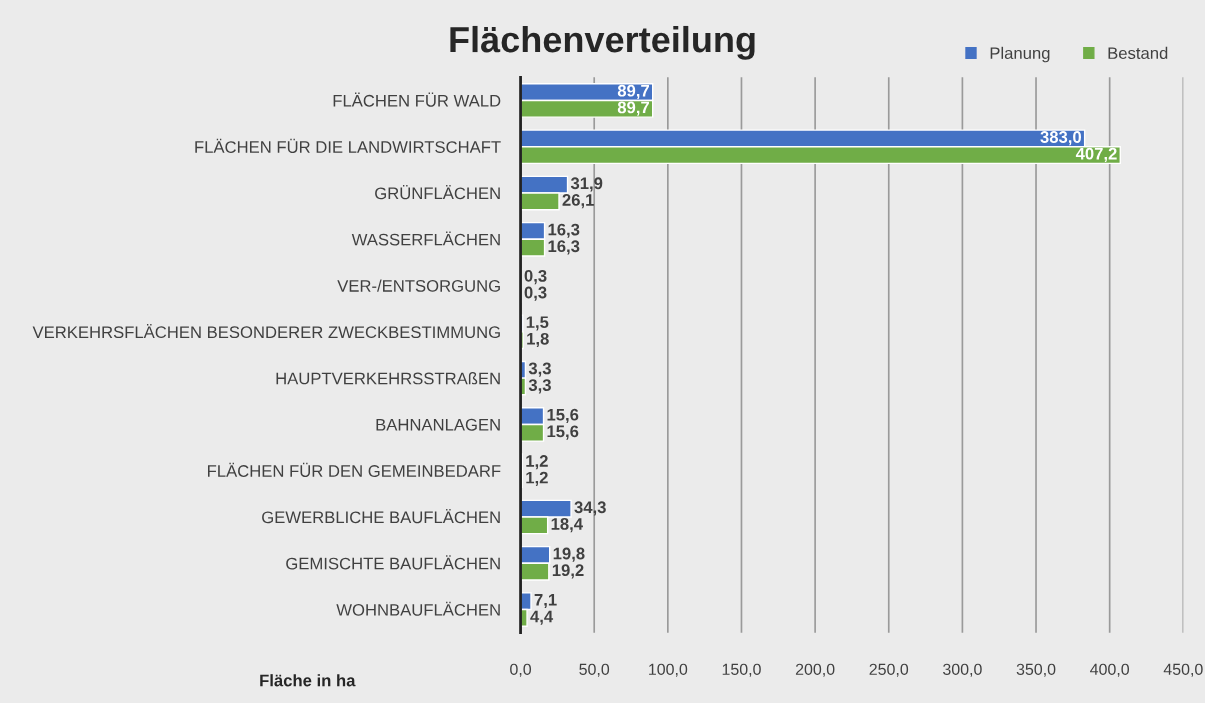 This screenshot has width=1205, height=703. Describe the element at coordinates (962, 670) in the screenshot. I see `x-tick-label: 300,0` at that location.